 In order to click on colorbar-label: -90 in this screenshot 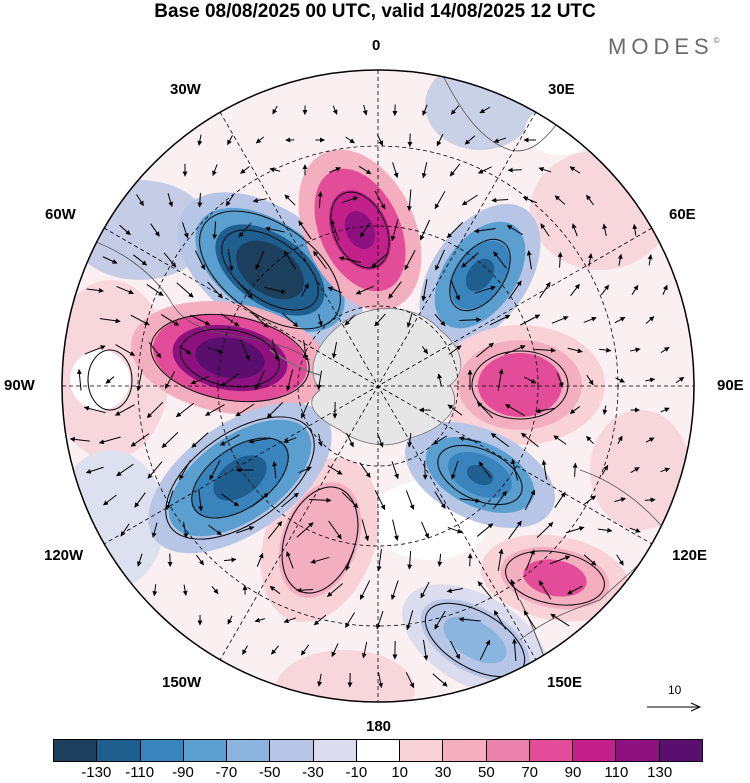, I will do `click(183, 772)`.